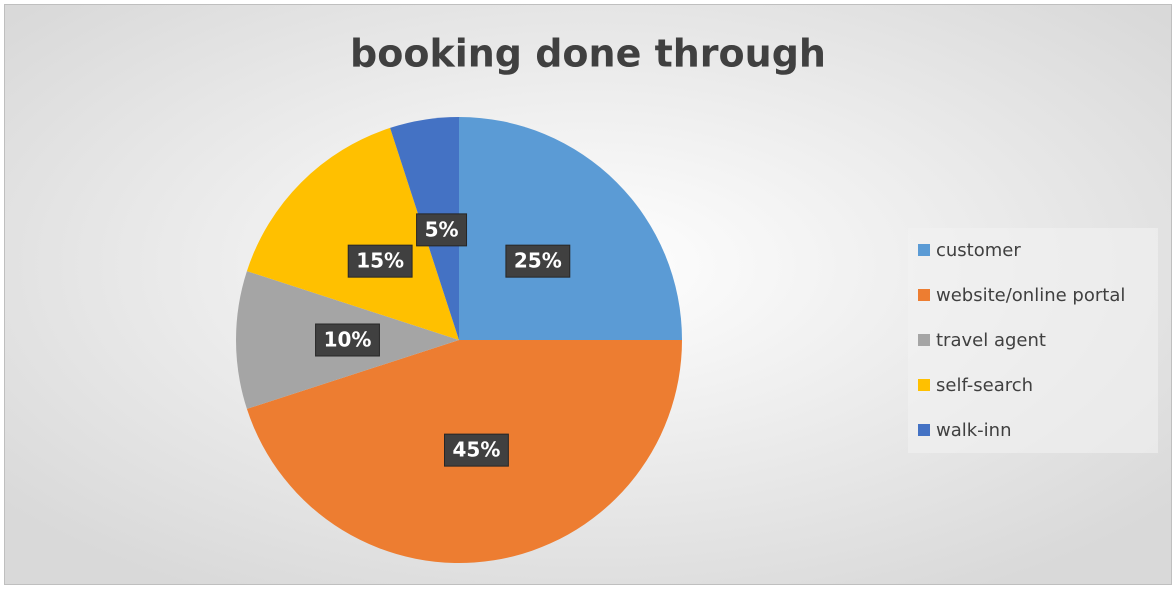  I want to click on data-label-text: 45%, so click(477, 450).